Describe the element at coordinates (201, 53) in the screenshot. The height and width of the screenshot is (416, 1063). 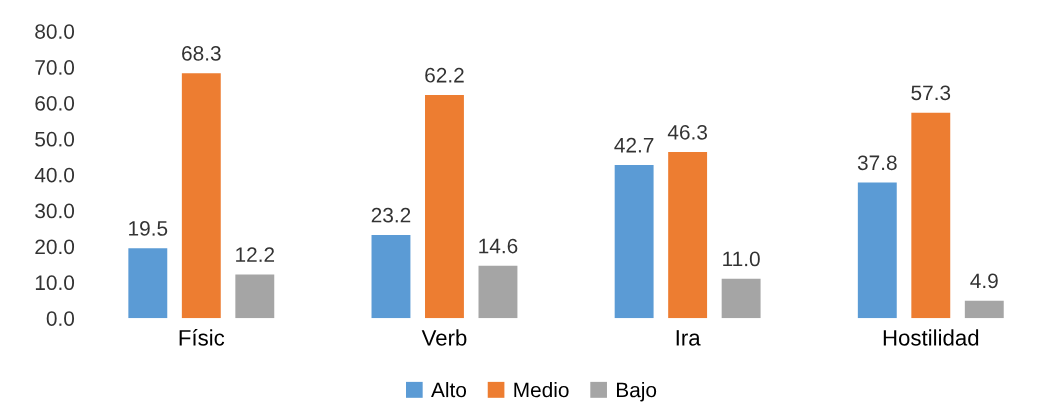
I see `data-label: 68.3` at that location.